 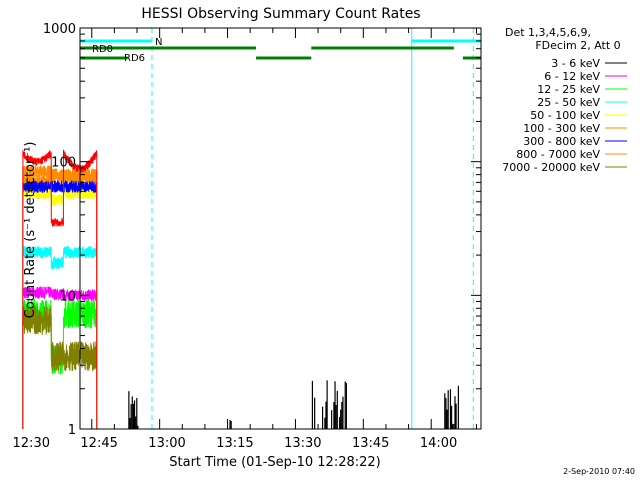 I want to click on series-300-800-kev-line, so click(x=60, y=304).